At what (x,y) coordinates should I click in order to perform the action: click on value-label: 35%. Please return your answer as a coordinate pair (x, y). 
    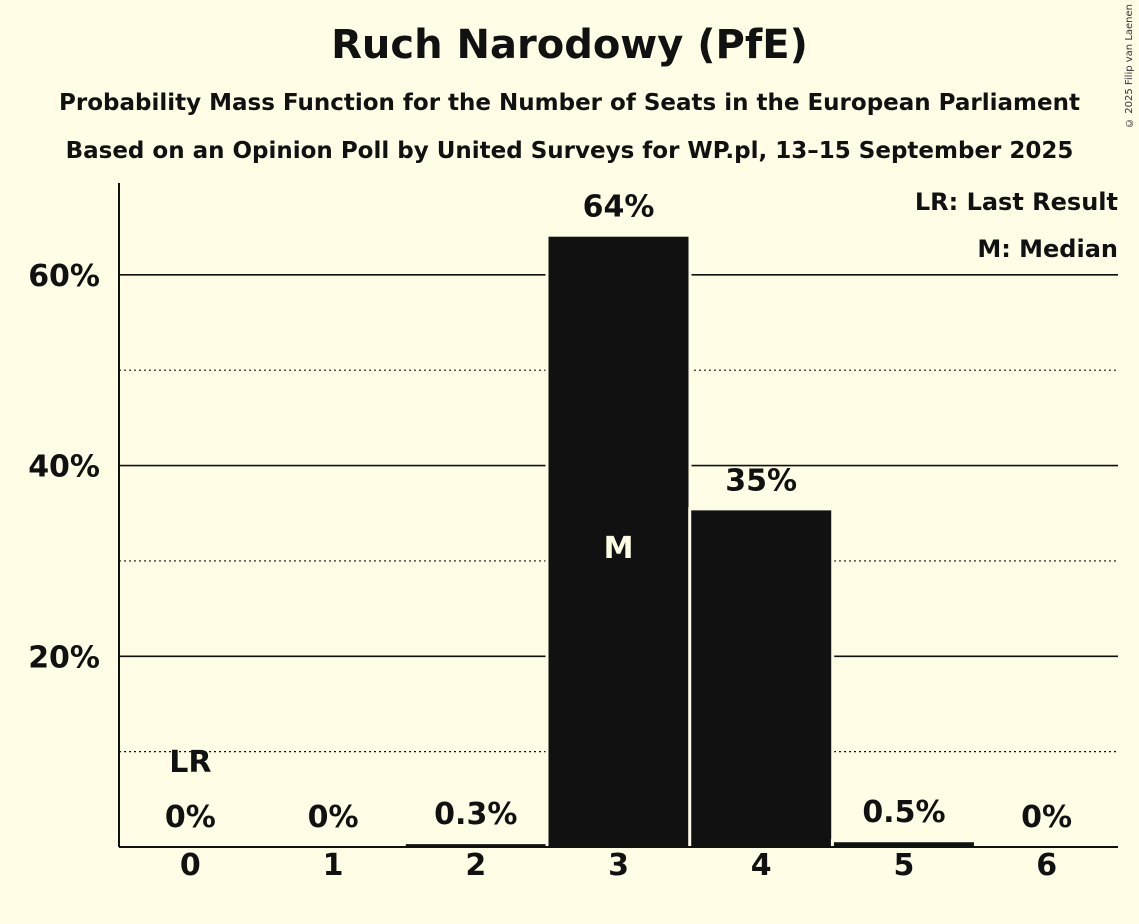
    Looking at the image, I should click on (761, 480).